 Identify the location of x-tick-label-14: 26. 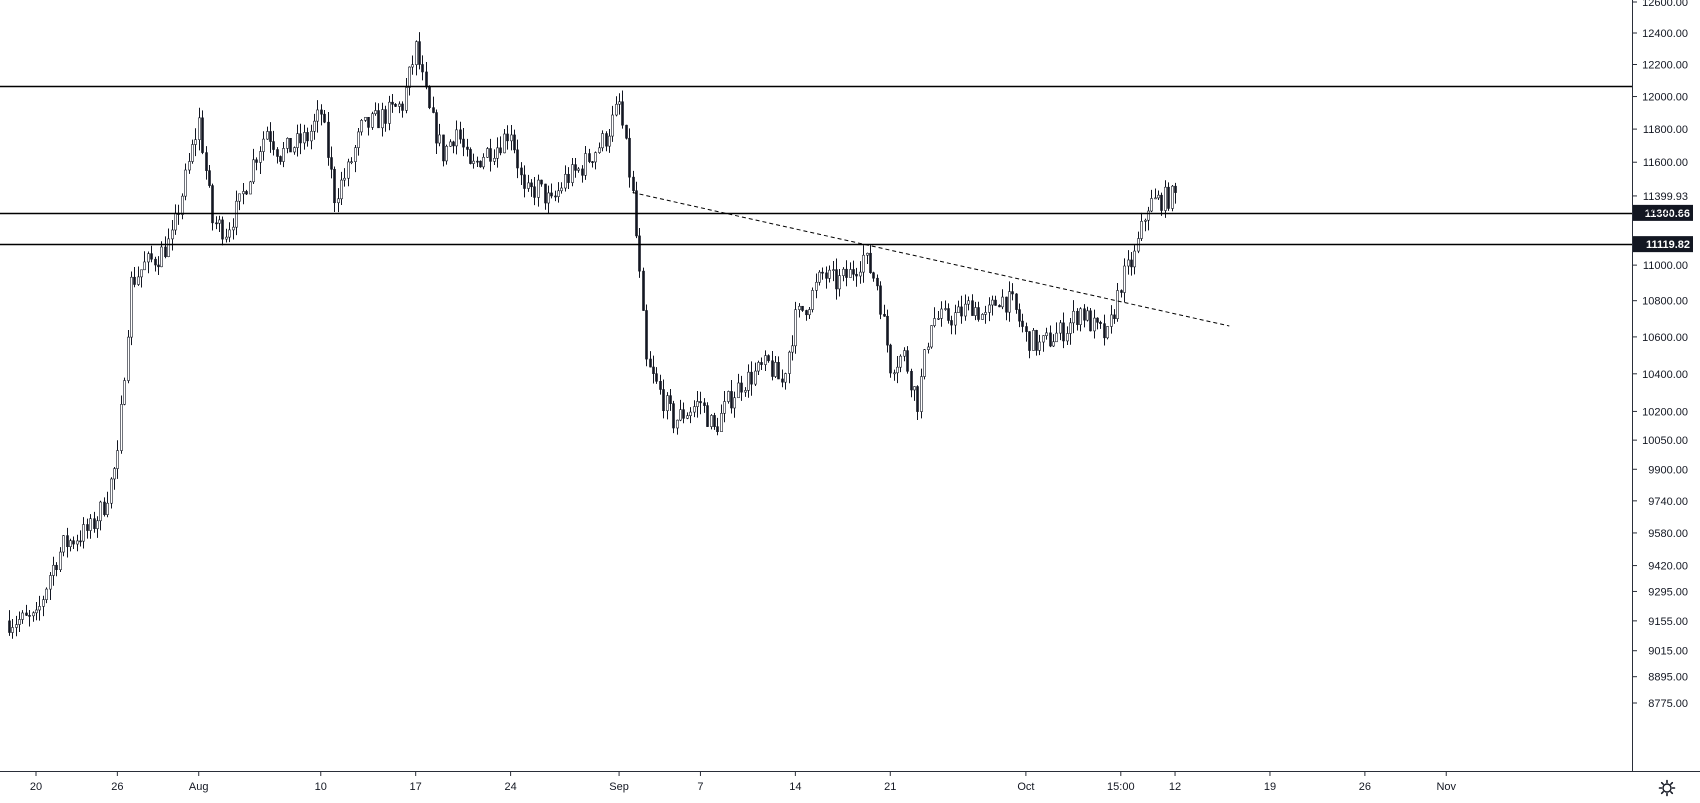
(1365, 787).